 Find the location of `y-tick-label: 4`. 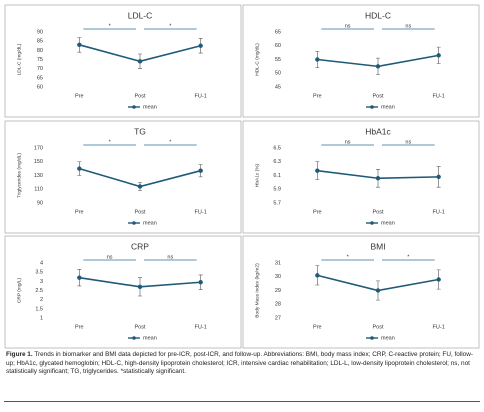

y-tick-label: 4 is located at coordinates (41, 263).